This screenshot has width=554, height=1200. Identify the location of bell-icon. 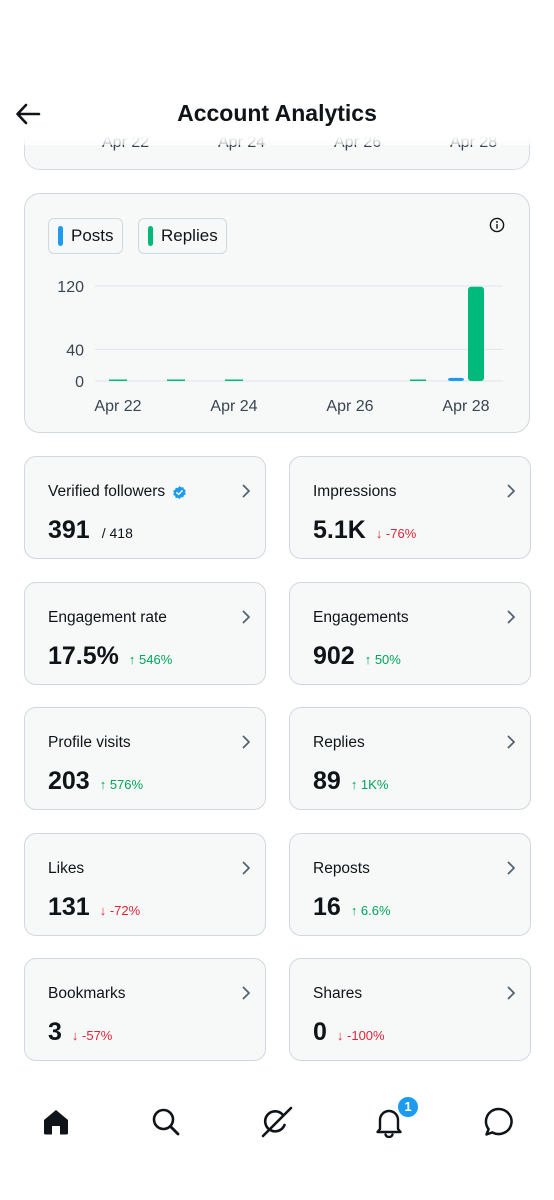
(389, 1123).